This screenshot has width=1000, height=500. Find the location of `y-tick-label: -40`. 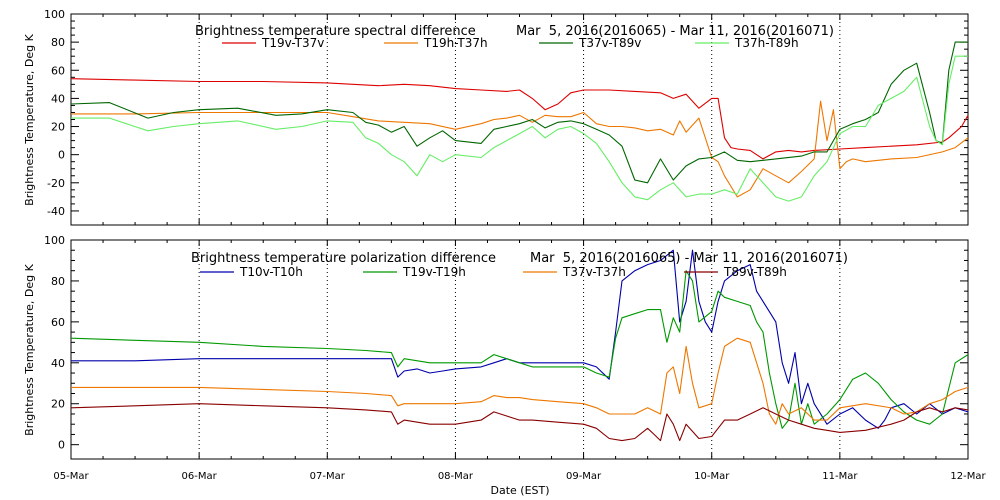

y-tick-label: -40 is located at coordinates (56, 211).